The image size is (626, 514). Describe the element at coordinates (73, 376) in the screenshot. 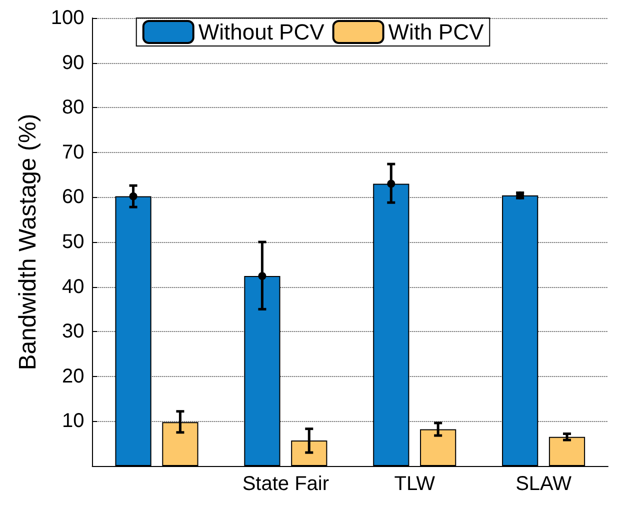

I see `y-tick-label: 20` at that location.